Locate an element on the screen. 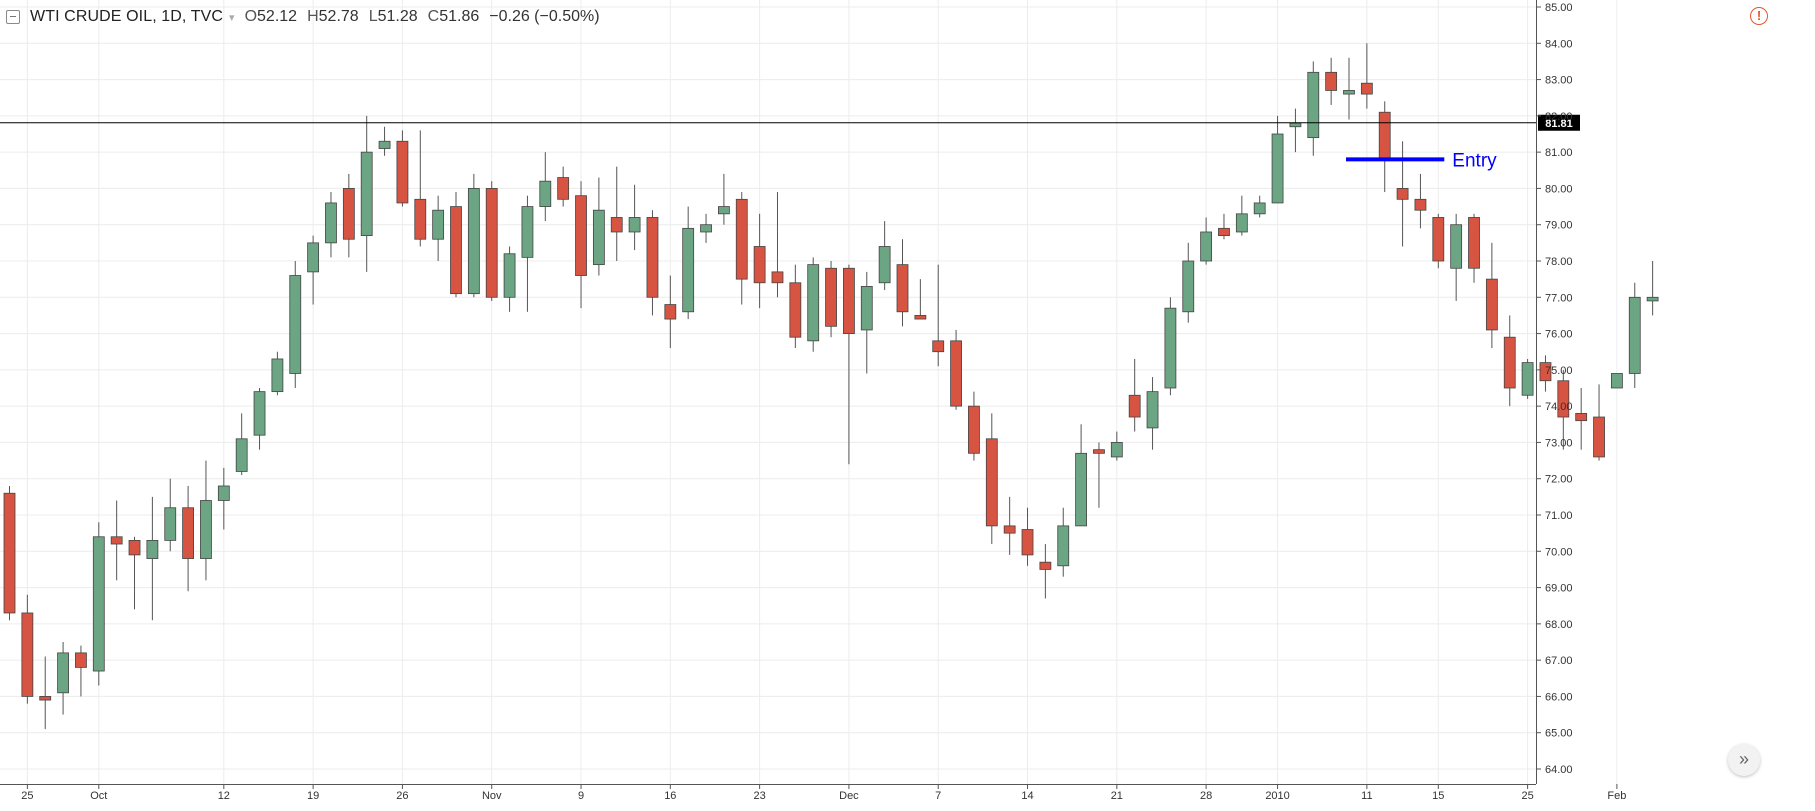  entry-label: Entry is located at coordinates (1474, 160).